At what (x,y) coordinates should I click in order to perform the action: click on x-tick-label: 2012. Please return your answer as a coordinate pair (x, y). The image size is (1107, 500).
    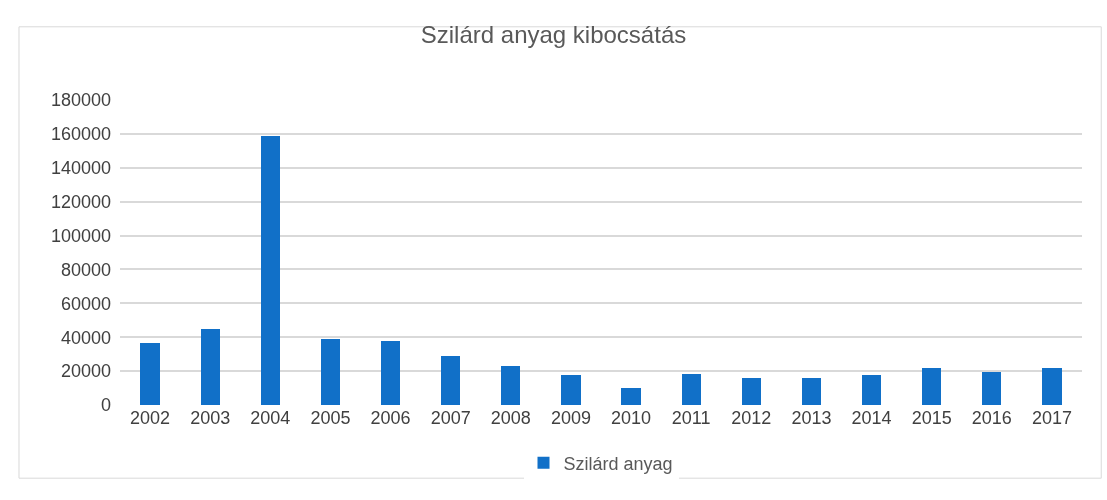
    Looking at the image, I should click on (751, 418).